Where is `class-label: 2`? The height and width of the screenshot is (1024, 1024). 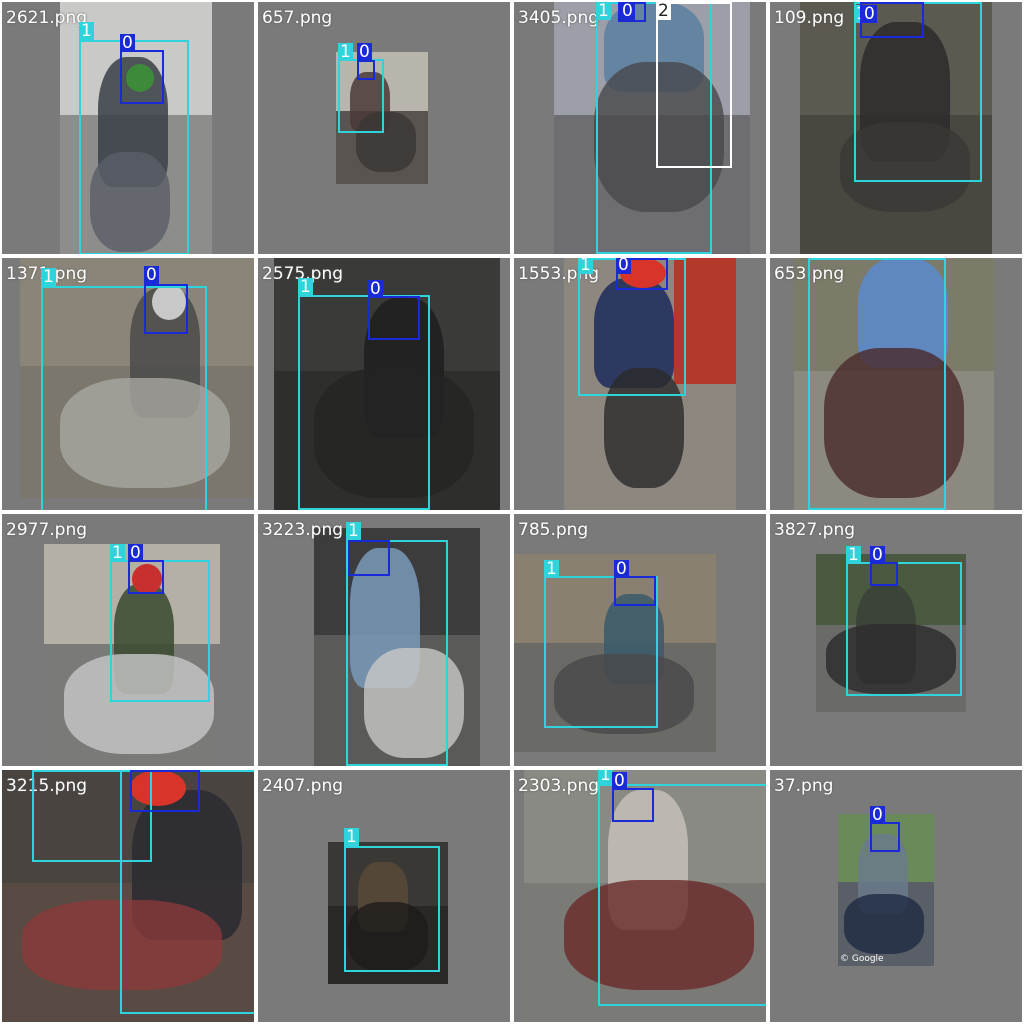
class-label: 2 is located at coordinates (663, 11).